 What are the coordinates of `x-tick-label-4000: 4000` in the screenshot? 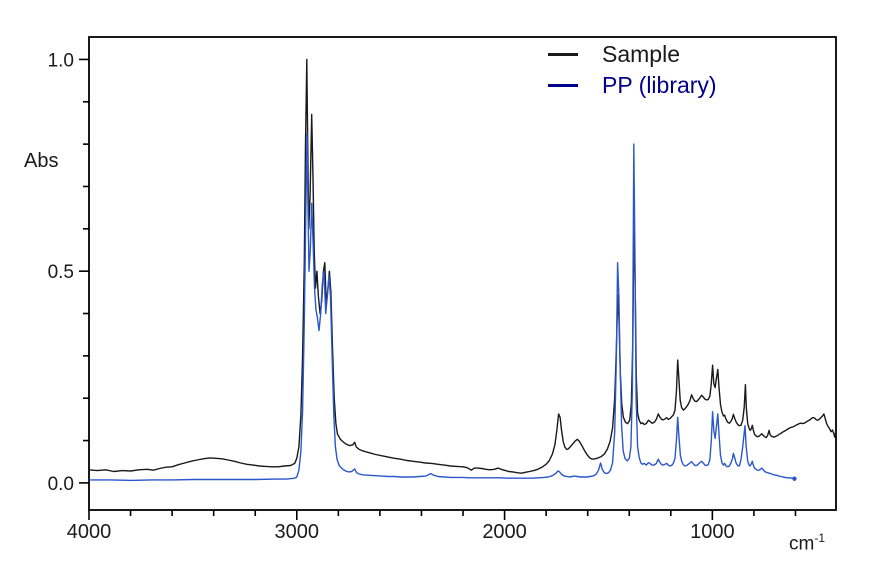 It's located at (89, 532).